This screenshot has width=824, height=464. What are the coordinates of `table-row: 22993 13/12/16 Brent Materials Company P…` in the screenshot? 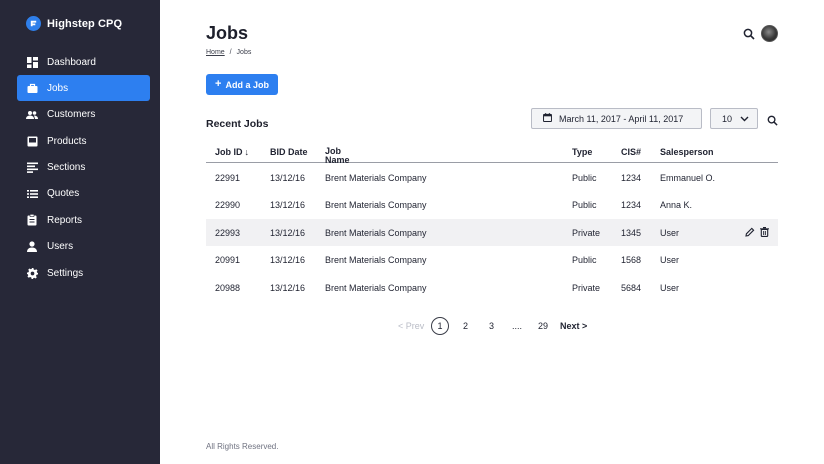 It's located at (492, 232).